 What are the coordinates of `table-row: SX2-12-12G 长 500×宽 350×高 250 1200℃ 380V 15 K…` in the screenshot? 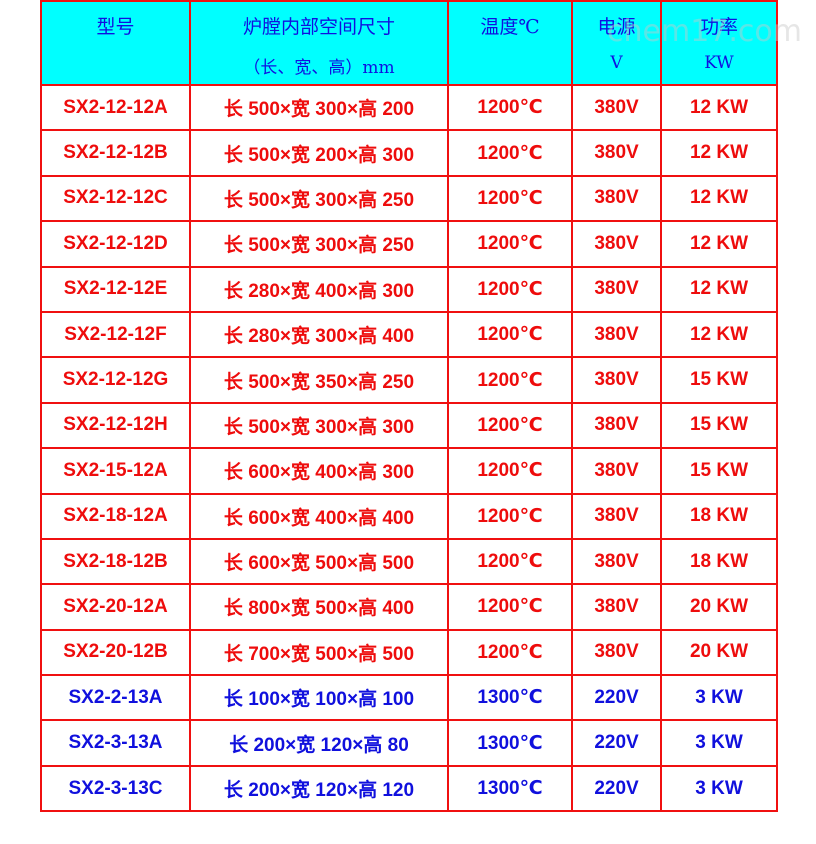 It's located at (409, 380).